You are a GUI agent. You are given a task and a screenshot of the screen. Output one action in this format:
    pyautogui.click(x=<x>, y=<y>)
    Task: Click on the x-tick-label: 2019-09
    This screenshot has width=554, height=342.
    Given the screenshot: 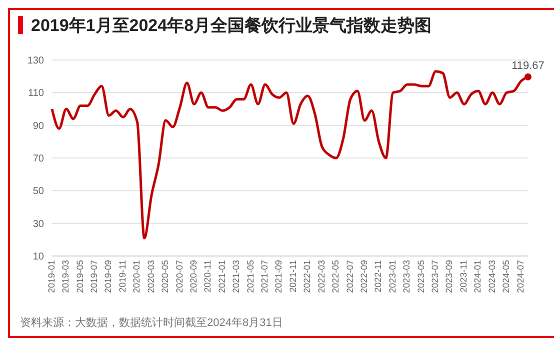 What is the action you would take?
    pyautogui.click(x=108, y=277)
    